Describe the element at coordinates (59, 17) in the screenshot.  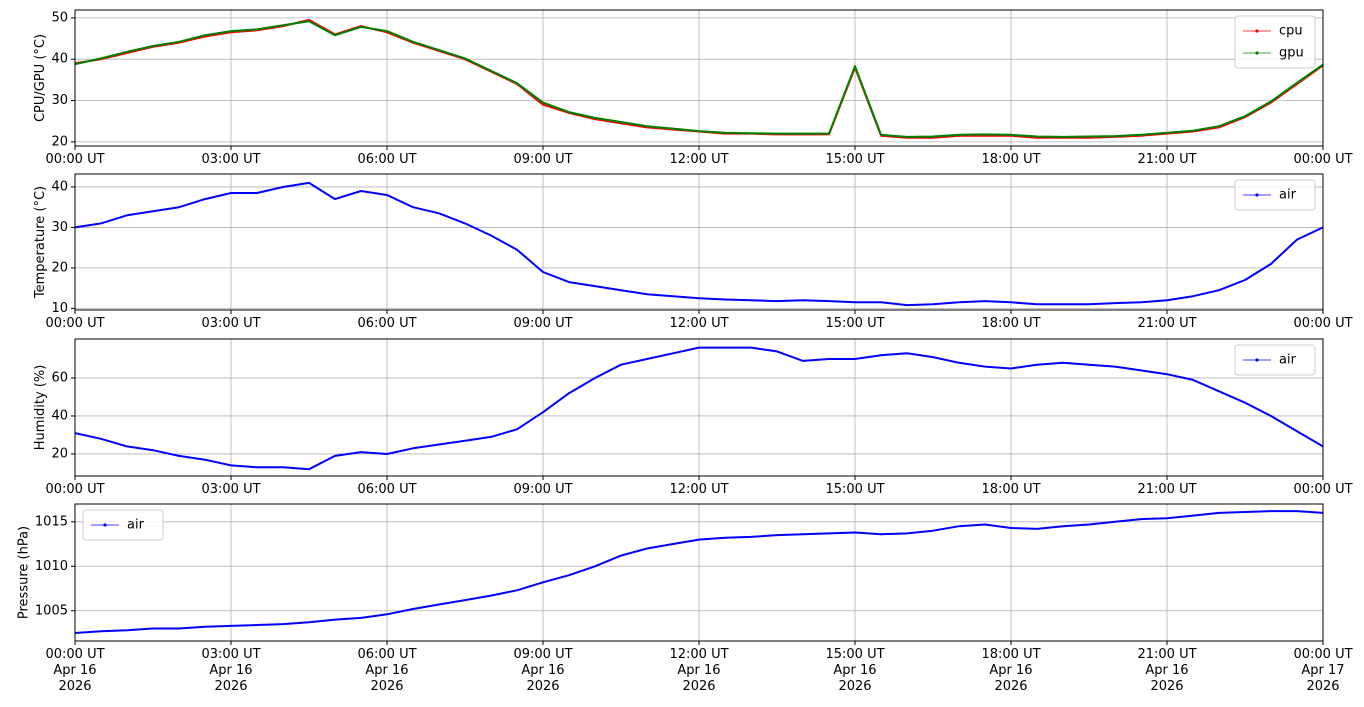
I see `y-tick-label: 50` at that location.